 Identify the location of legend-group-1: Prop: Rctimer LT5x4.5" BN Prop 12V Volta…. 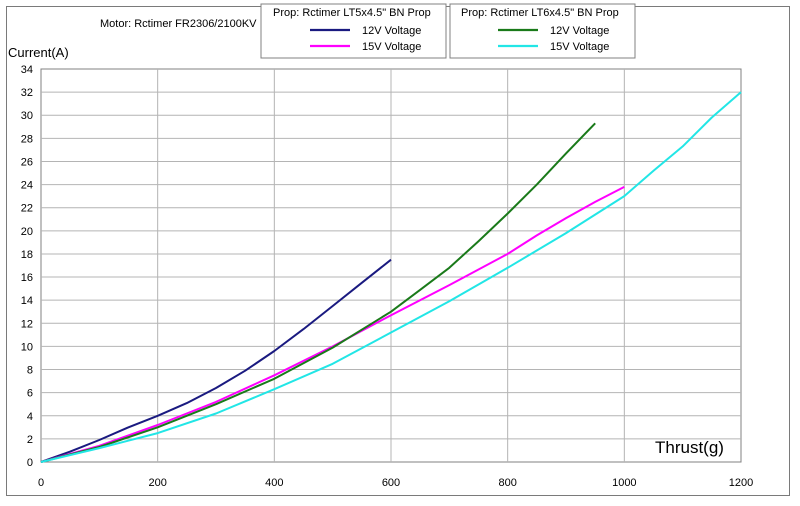
(353, 31).